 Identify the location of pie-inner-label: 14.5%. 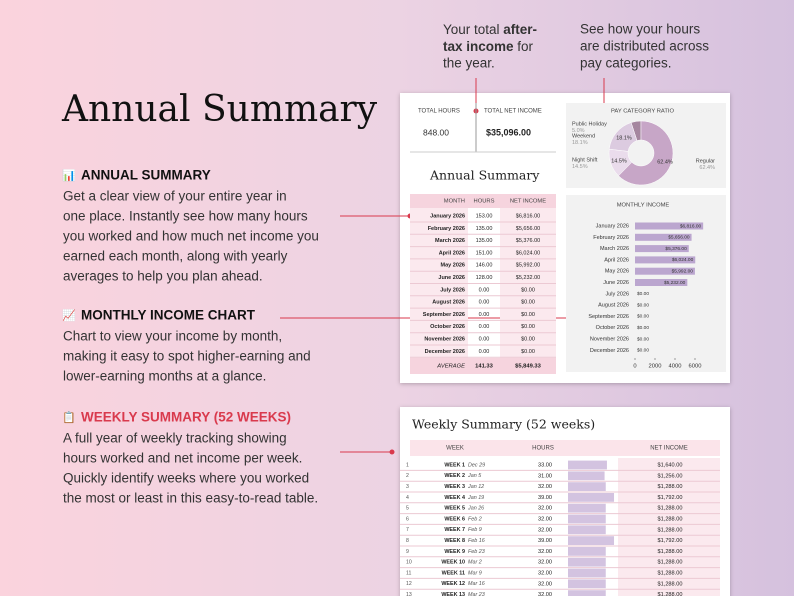
(619, 161).